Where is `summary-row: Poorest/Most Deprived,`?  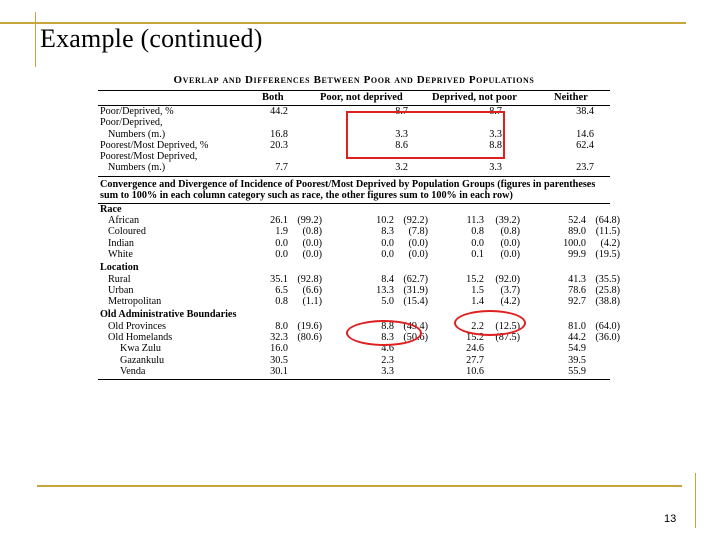 summary-row: Poorest/Most Deprived, is located at coordinates (354, 156).